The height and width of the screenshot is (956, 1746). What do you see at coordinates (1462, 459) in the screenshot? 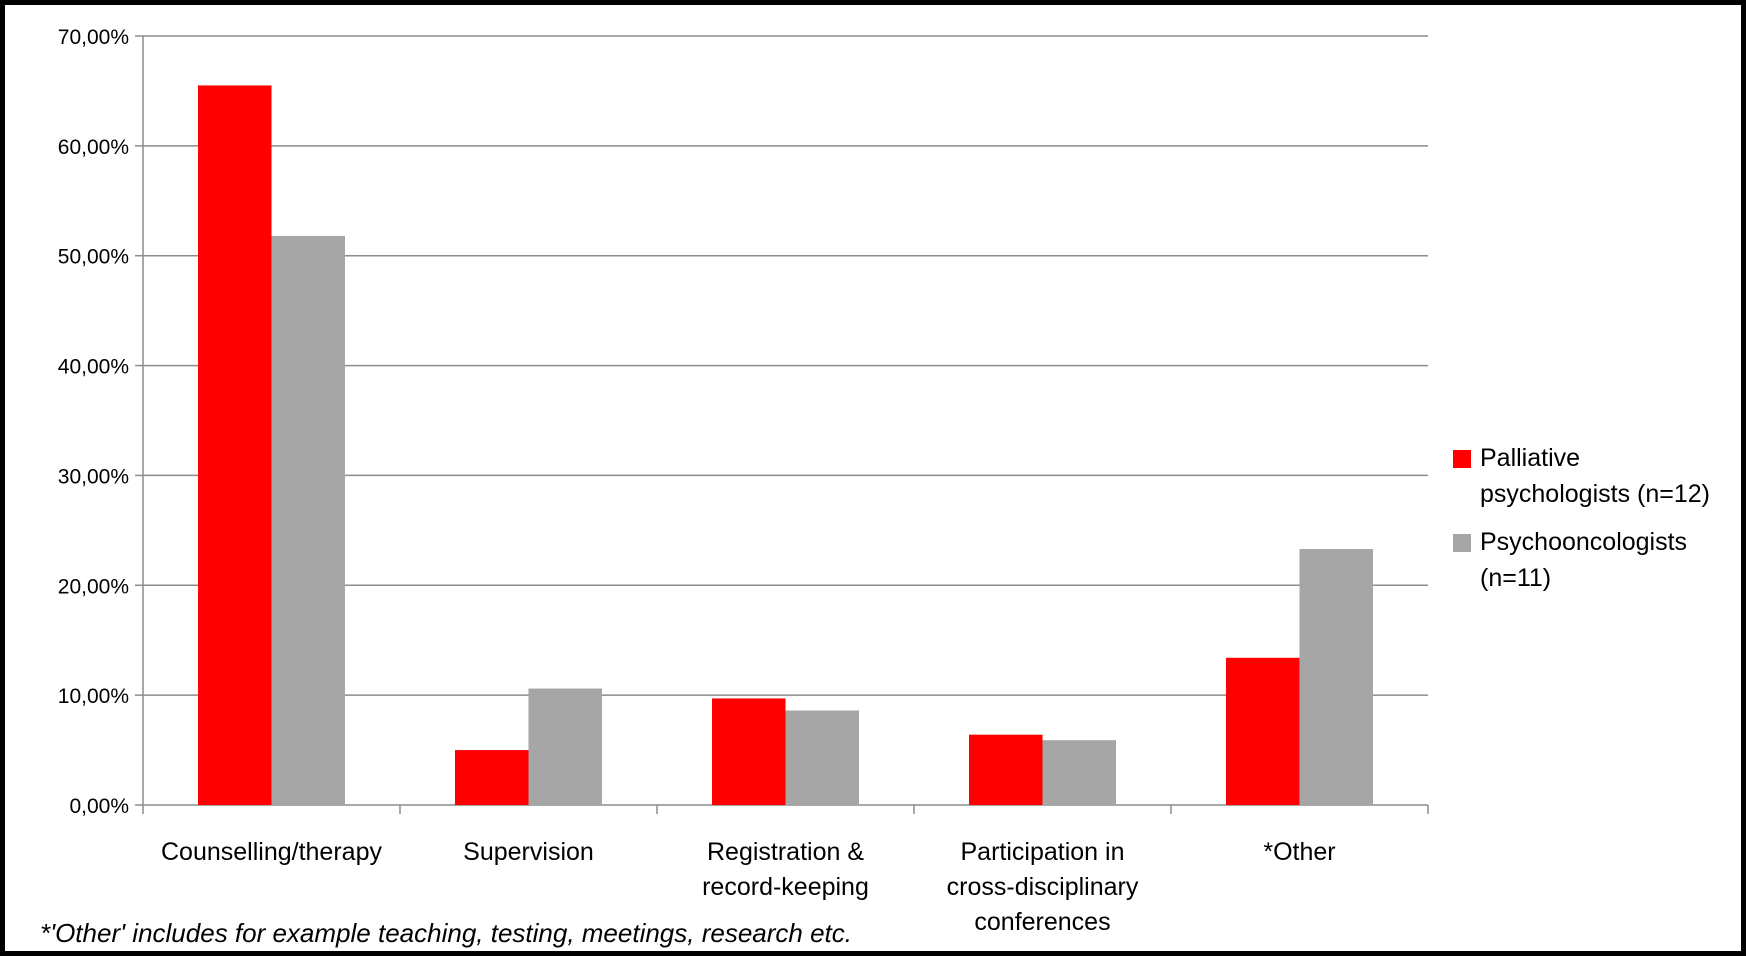
I see `legend-swatch-palliative` at bounding box center [1462, 459].